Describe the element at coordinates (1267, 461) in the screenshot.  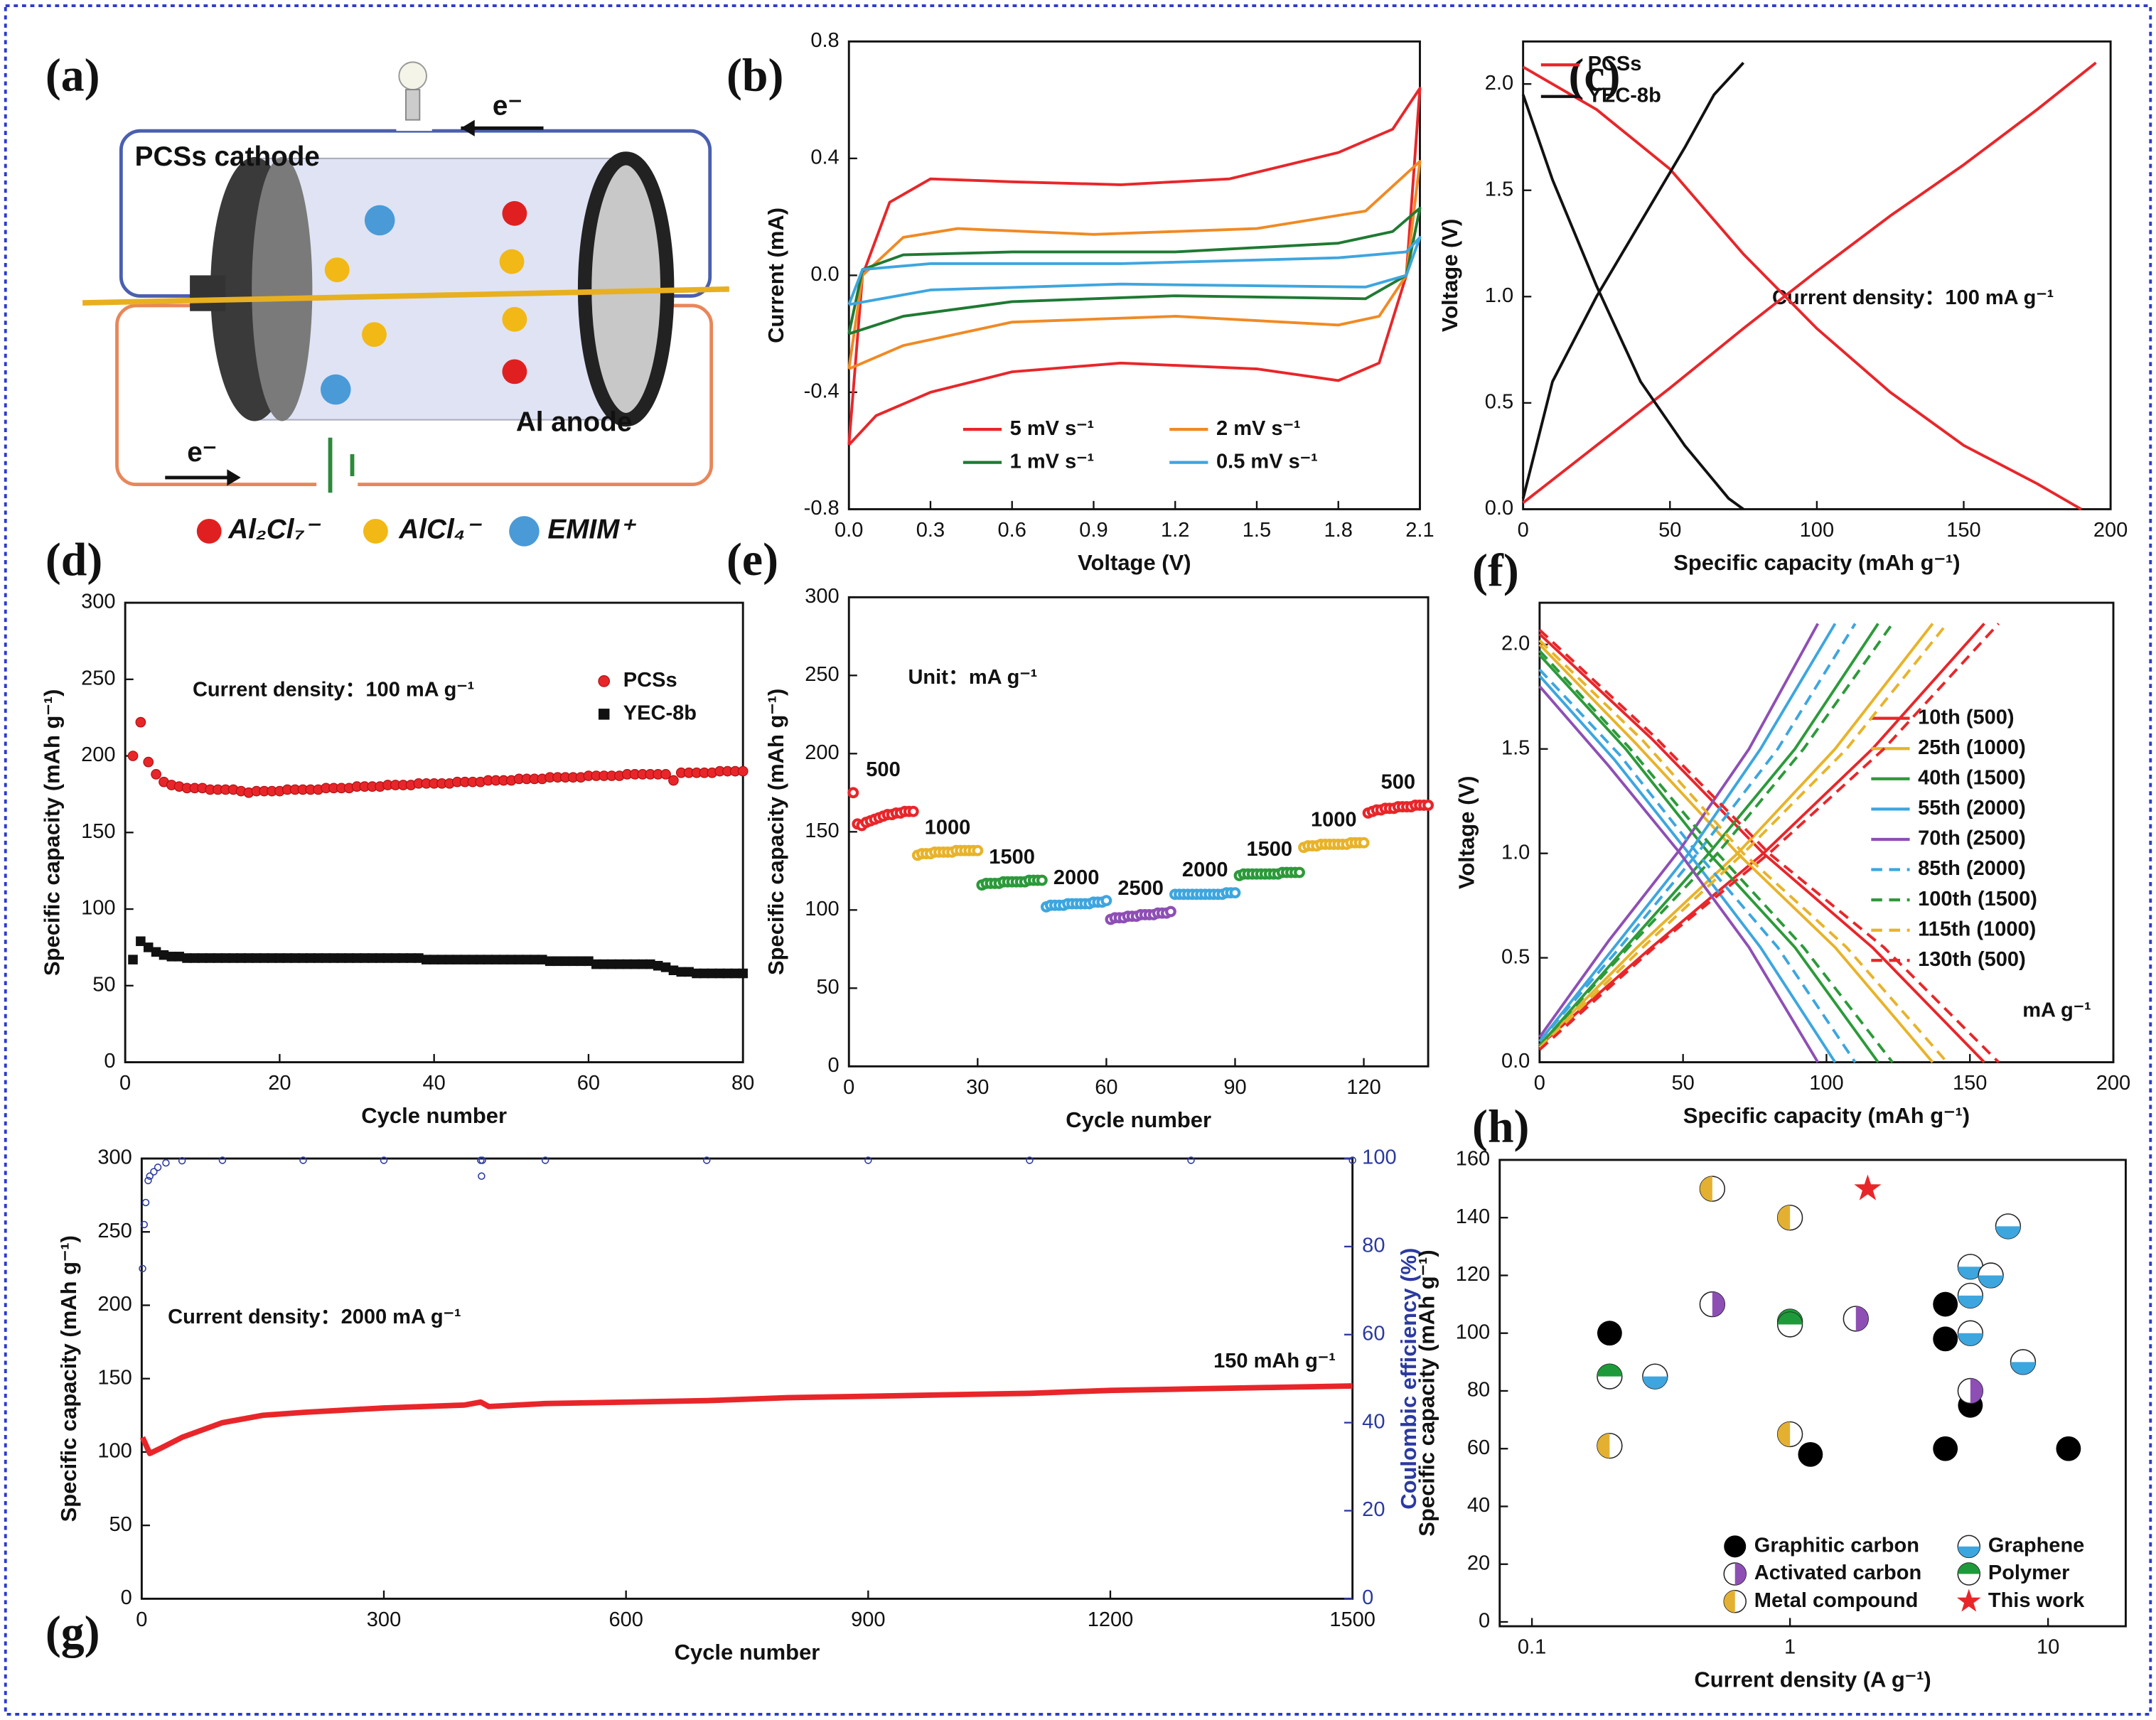
I see `legend-label: 0.5 mV s⁻¹` at that location.